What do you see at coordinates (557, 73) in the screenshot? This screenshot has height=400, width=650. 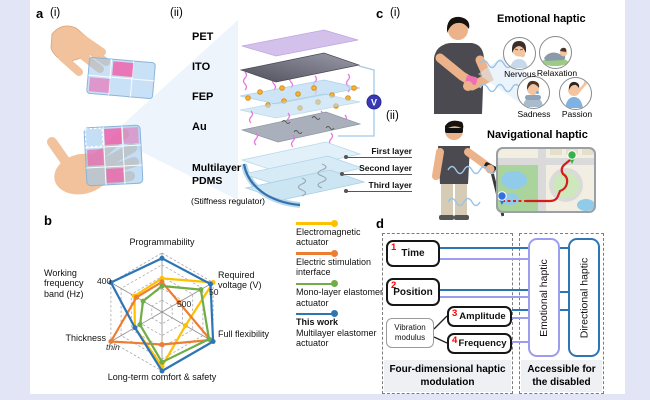 I see `emotion-label-relaxation: Relaxation` at bounding box center [557, 73].